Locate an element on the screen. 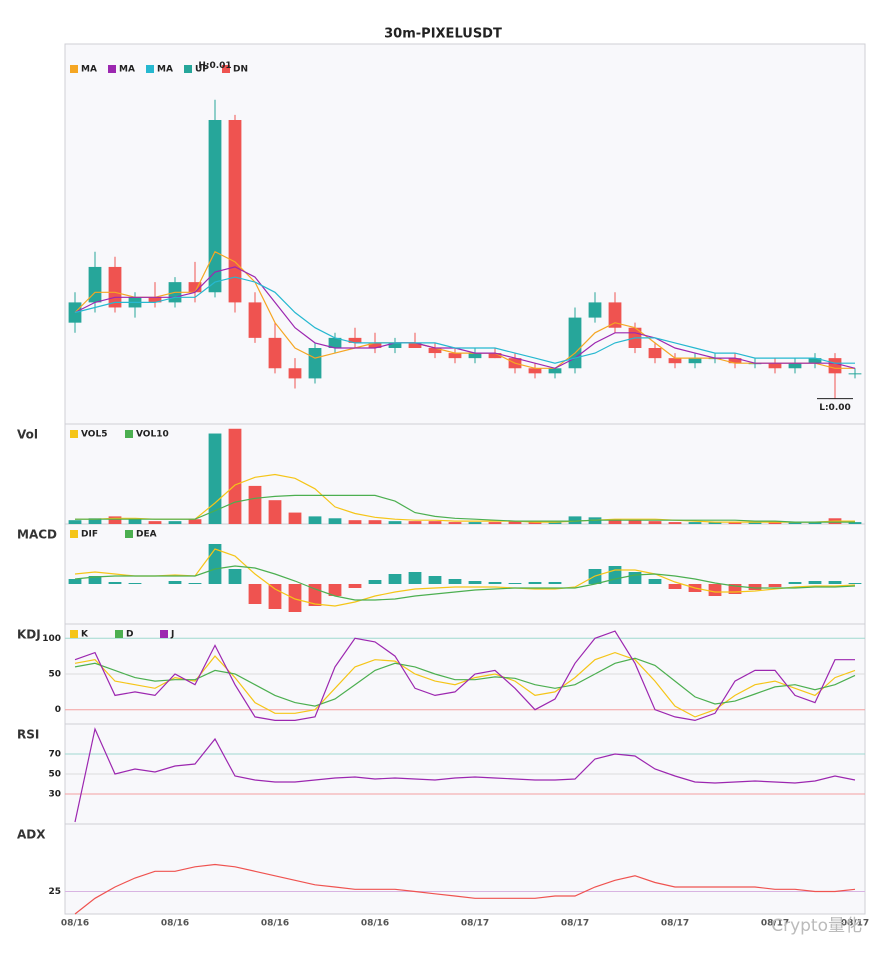 This screenshot has height=954, width=885. legend-label: K is located at coordinates (85, 635).